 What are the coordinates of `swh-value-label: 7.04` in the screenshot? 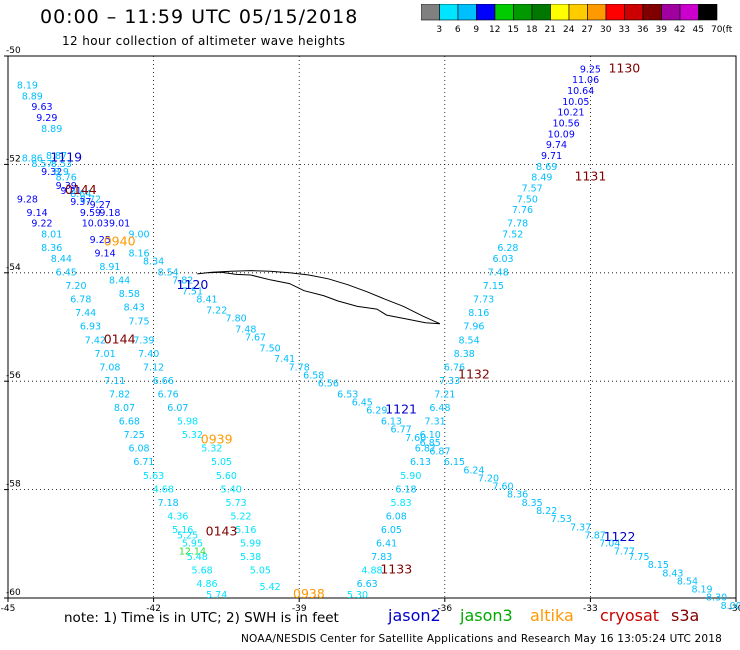 It's located at (609, 544).